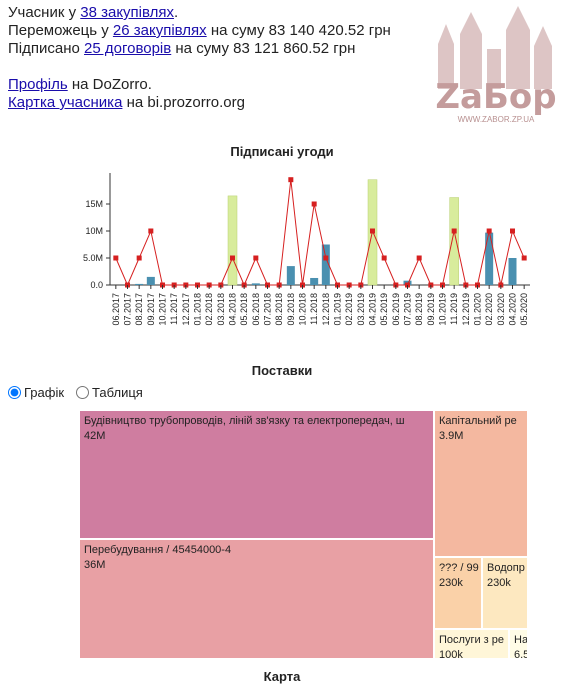 This screenshot has height=699, width=564. I want to click on treemap-cell-label: Капітальний ре, so click(478, 421).